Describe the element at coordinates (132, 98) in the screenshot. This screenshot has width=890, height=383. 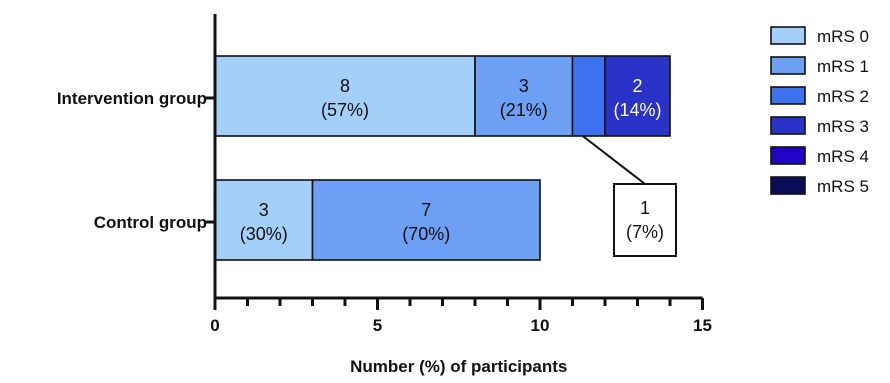
I see `category-label-intervention-group: Intervention group` at that location.